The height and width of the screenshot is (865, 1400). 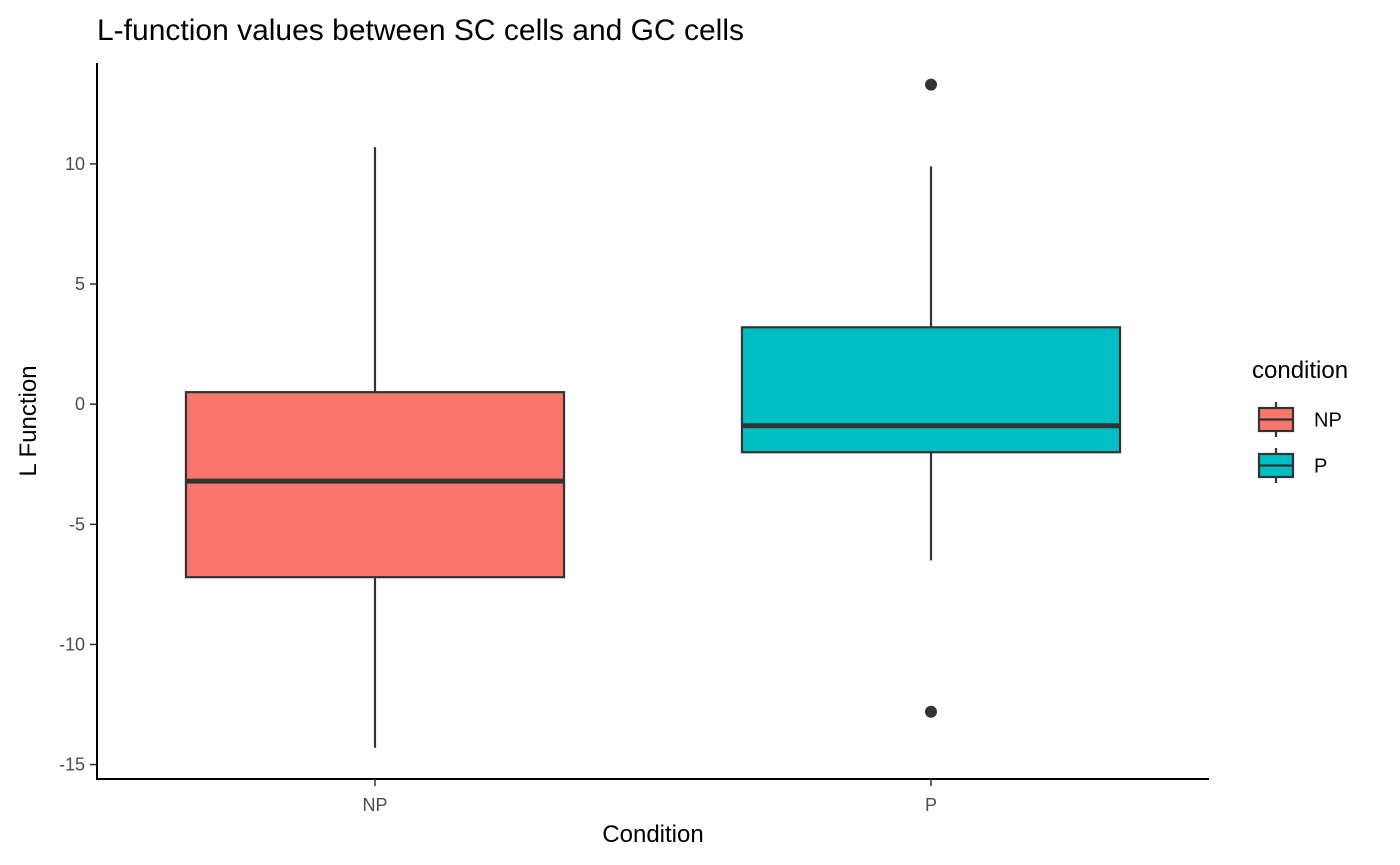 What do you see at coordinates (28, 420) in the screenshot?
I see `y-axis-title: L Function` at bounding box center [28, 420].